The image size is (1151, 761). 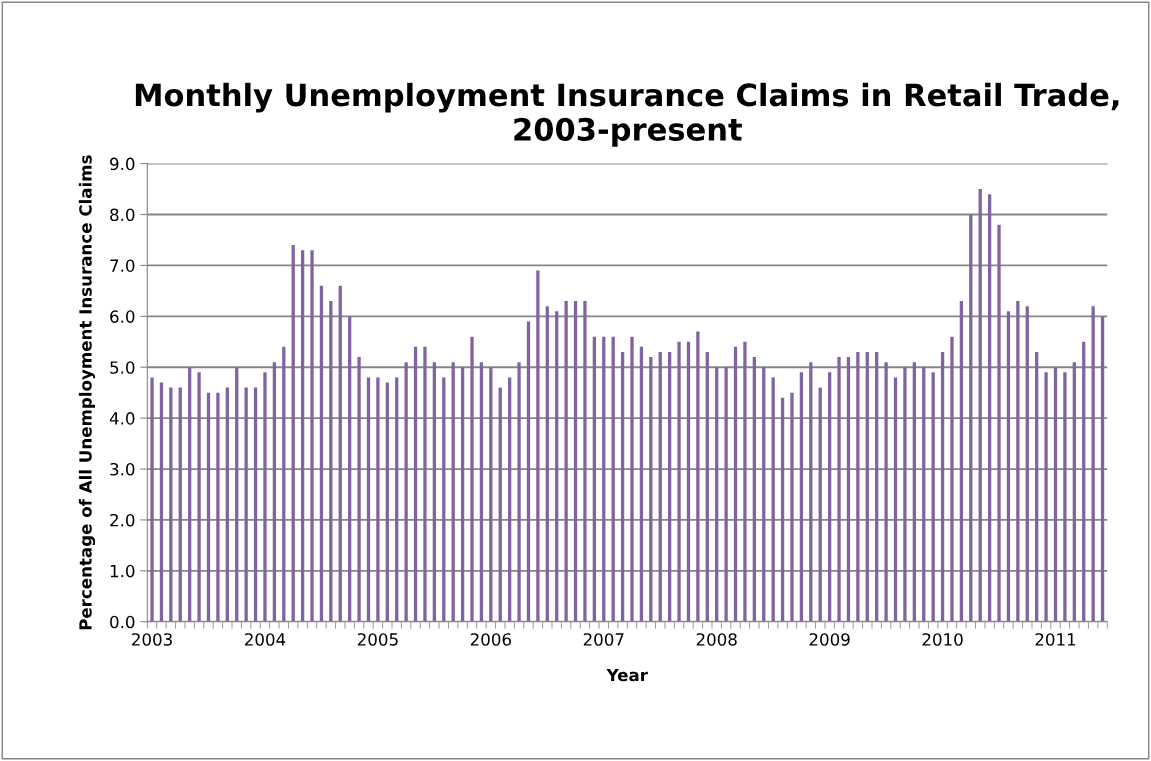 I want to click on y-tick-label: 0.0, so click(x=122, y=622).